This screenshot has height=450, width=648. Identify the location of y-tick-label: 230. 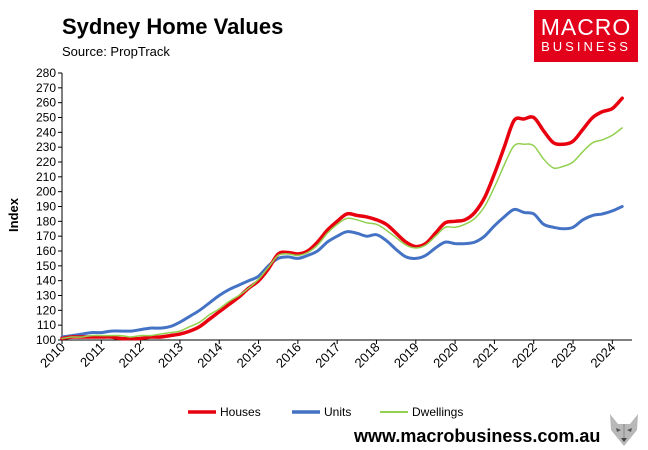
(46, 147).